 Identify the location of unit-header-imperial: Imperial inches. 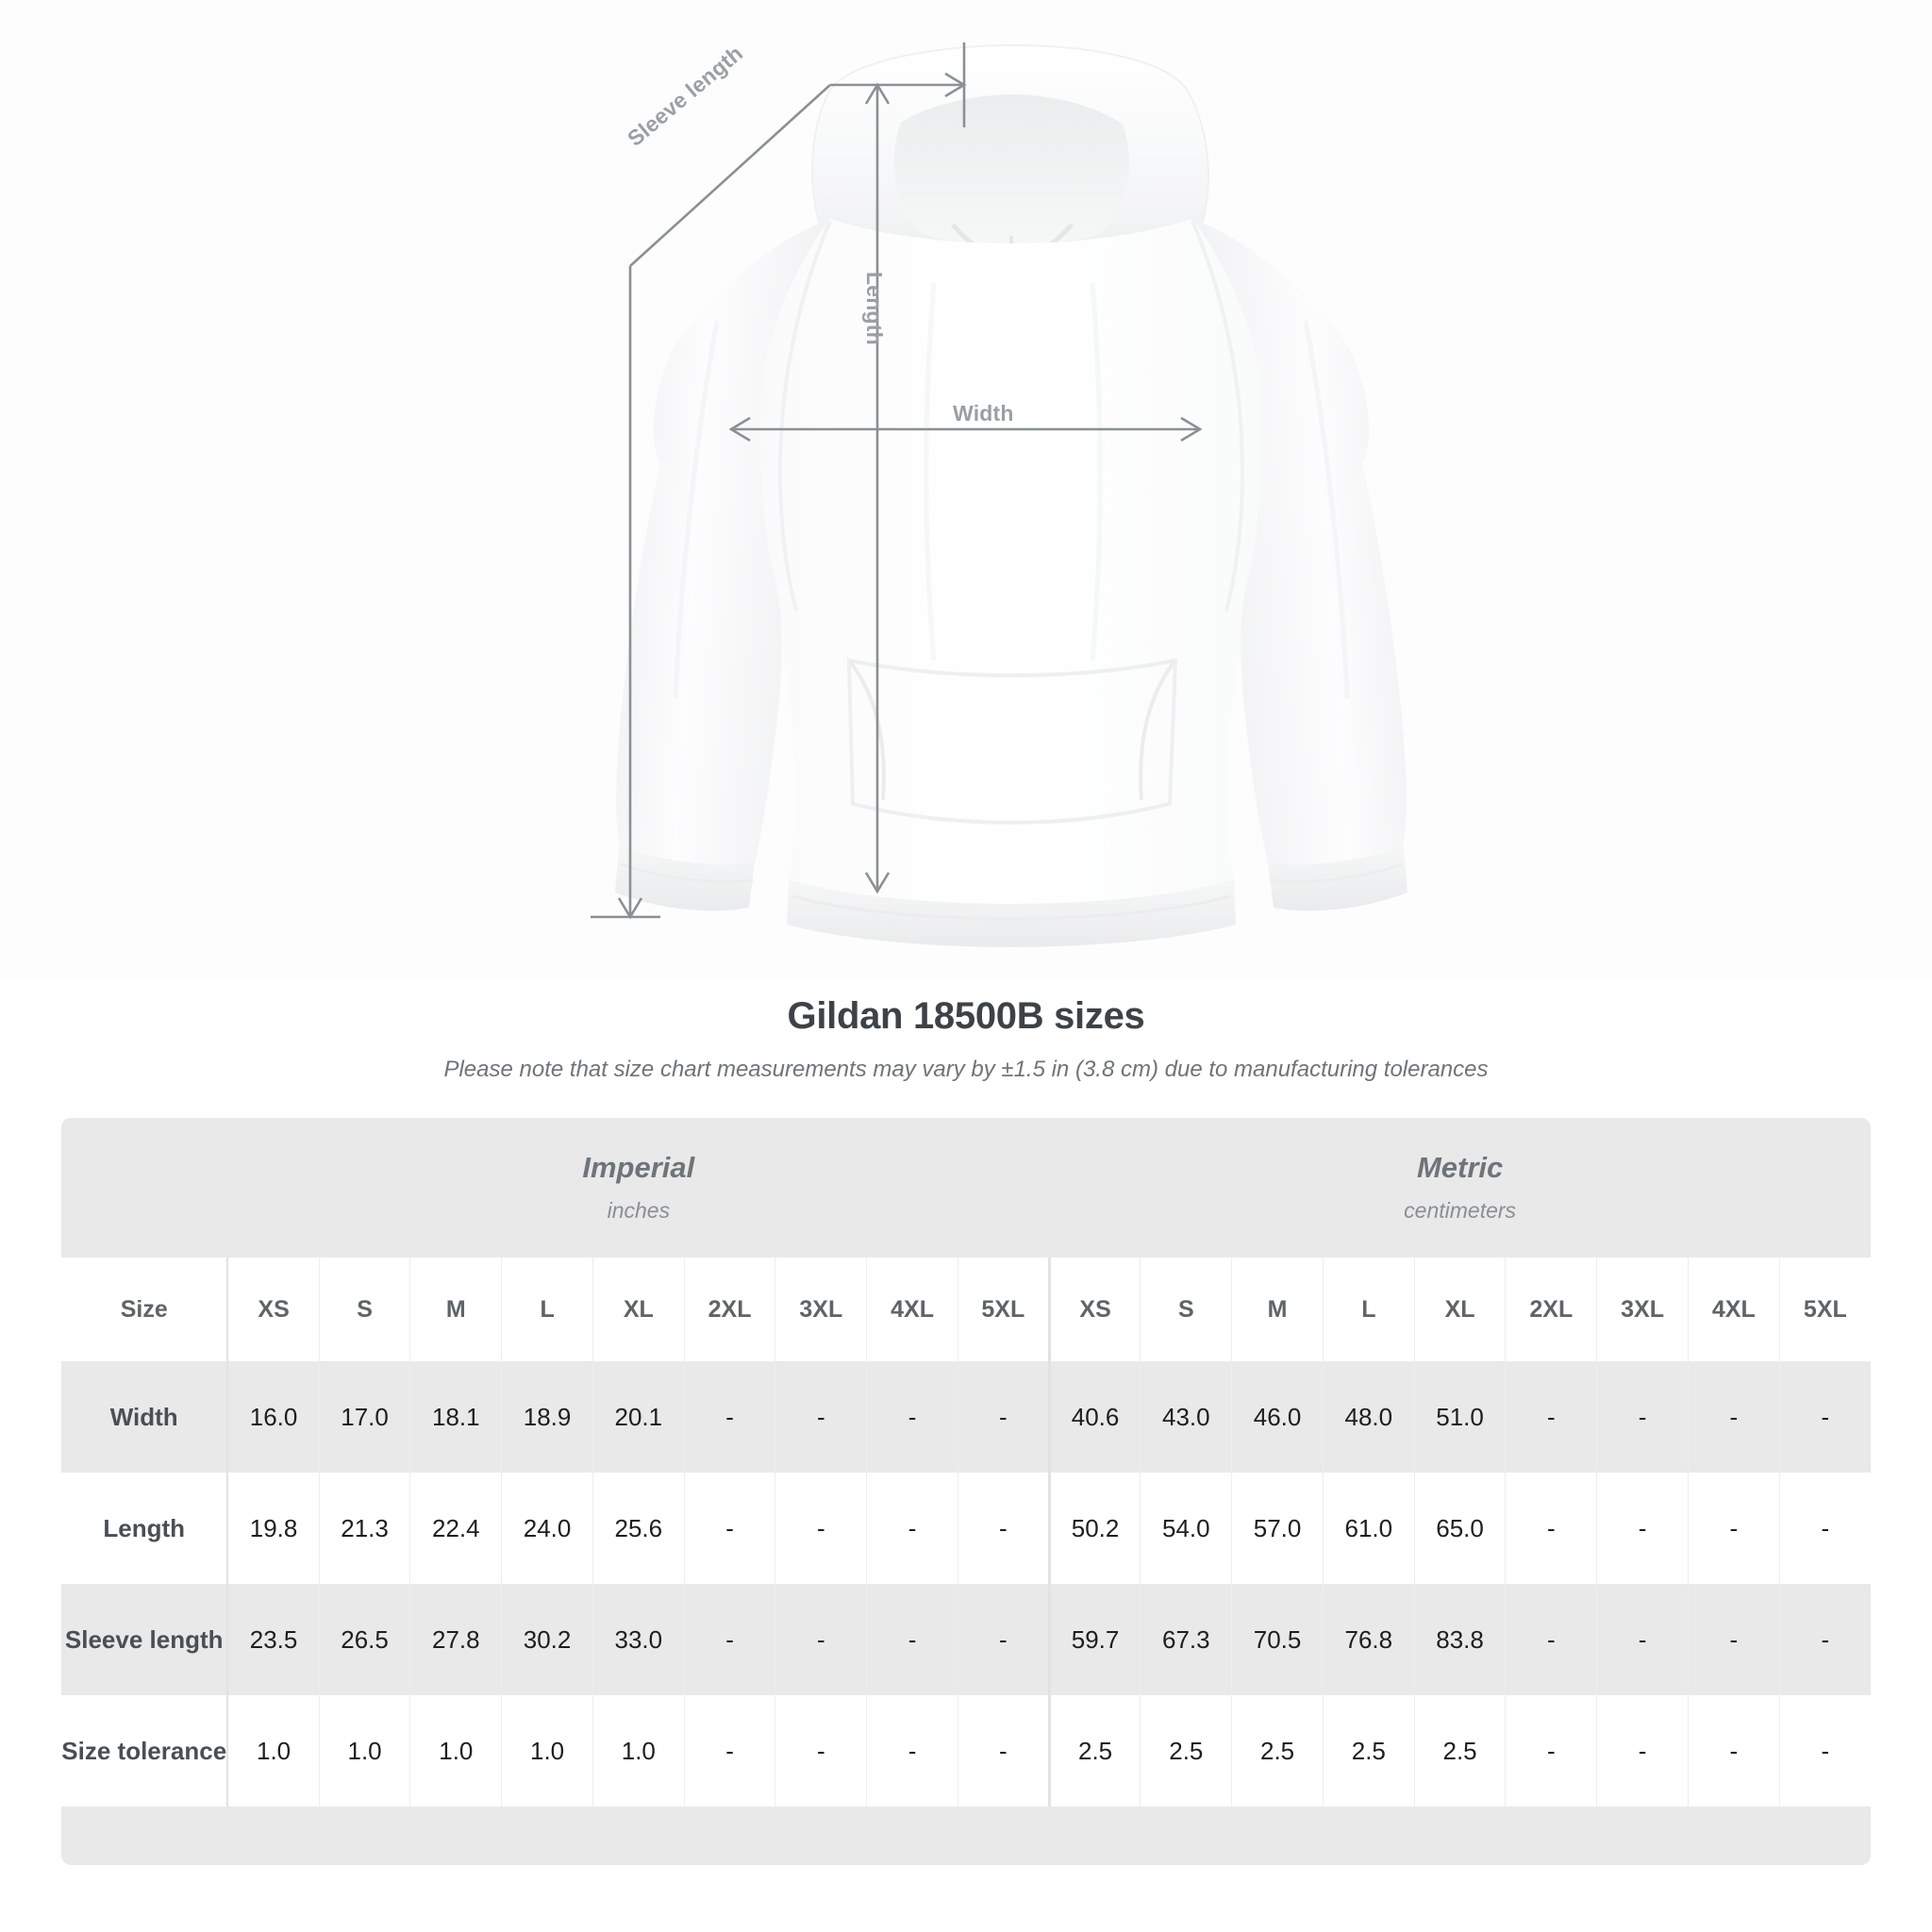
(638, 1187).